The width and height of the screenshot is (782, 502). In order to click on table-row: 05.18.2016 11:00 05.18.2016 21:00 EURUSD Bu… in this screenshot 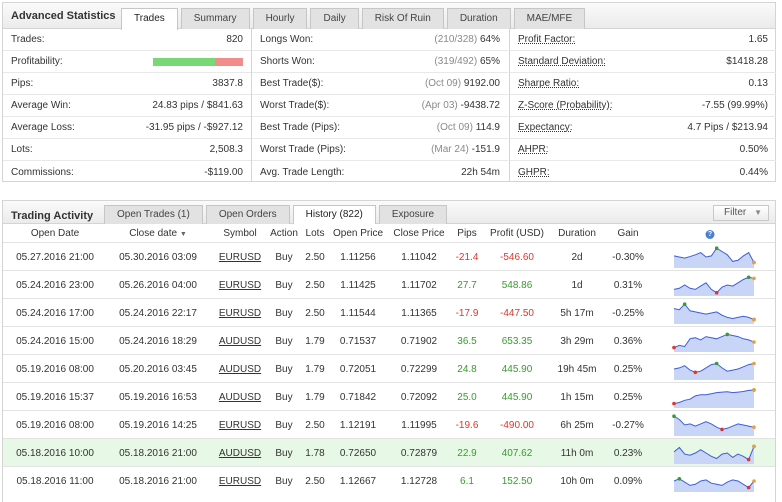, I will do `click(389, 480)`.